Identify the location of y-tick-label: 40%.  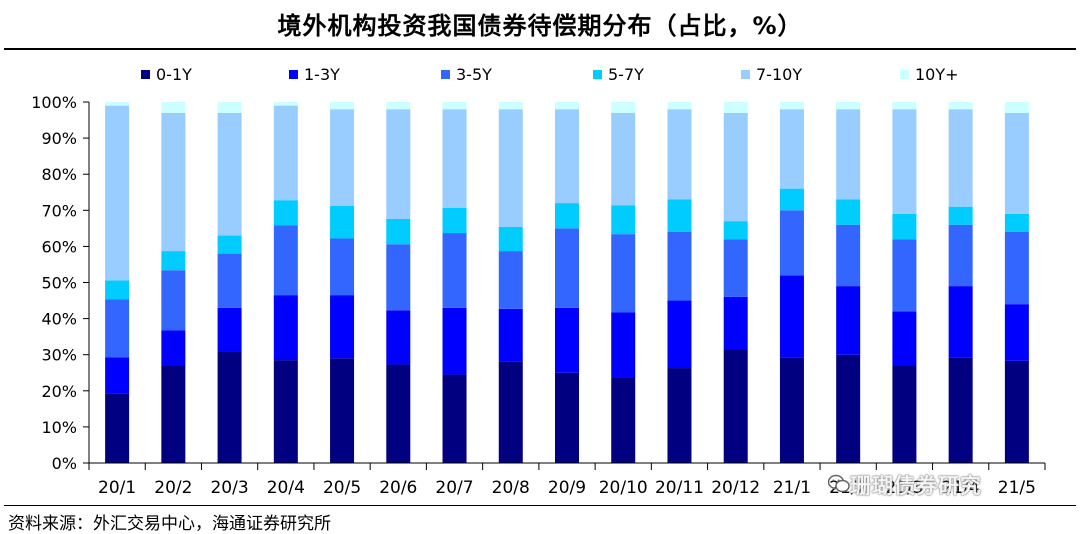
(59, 319).